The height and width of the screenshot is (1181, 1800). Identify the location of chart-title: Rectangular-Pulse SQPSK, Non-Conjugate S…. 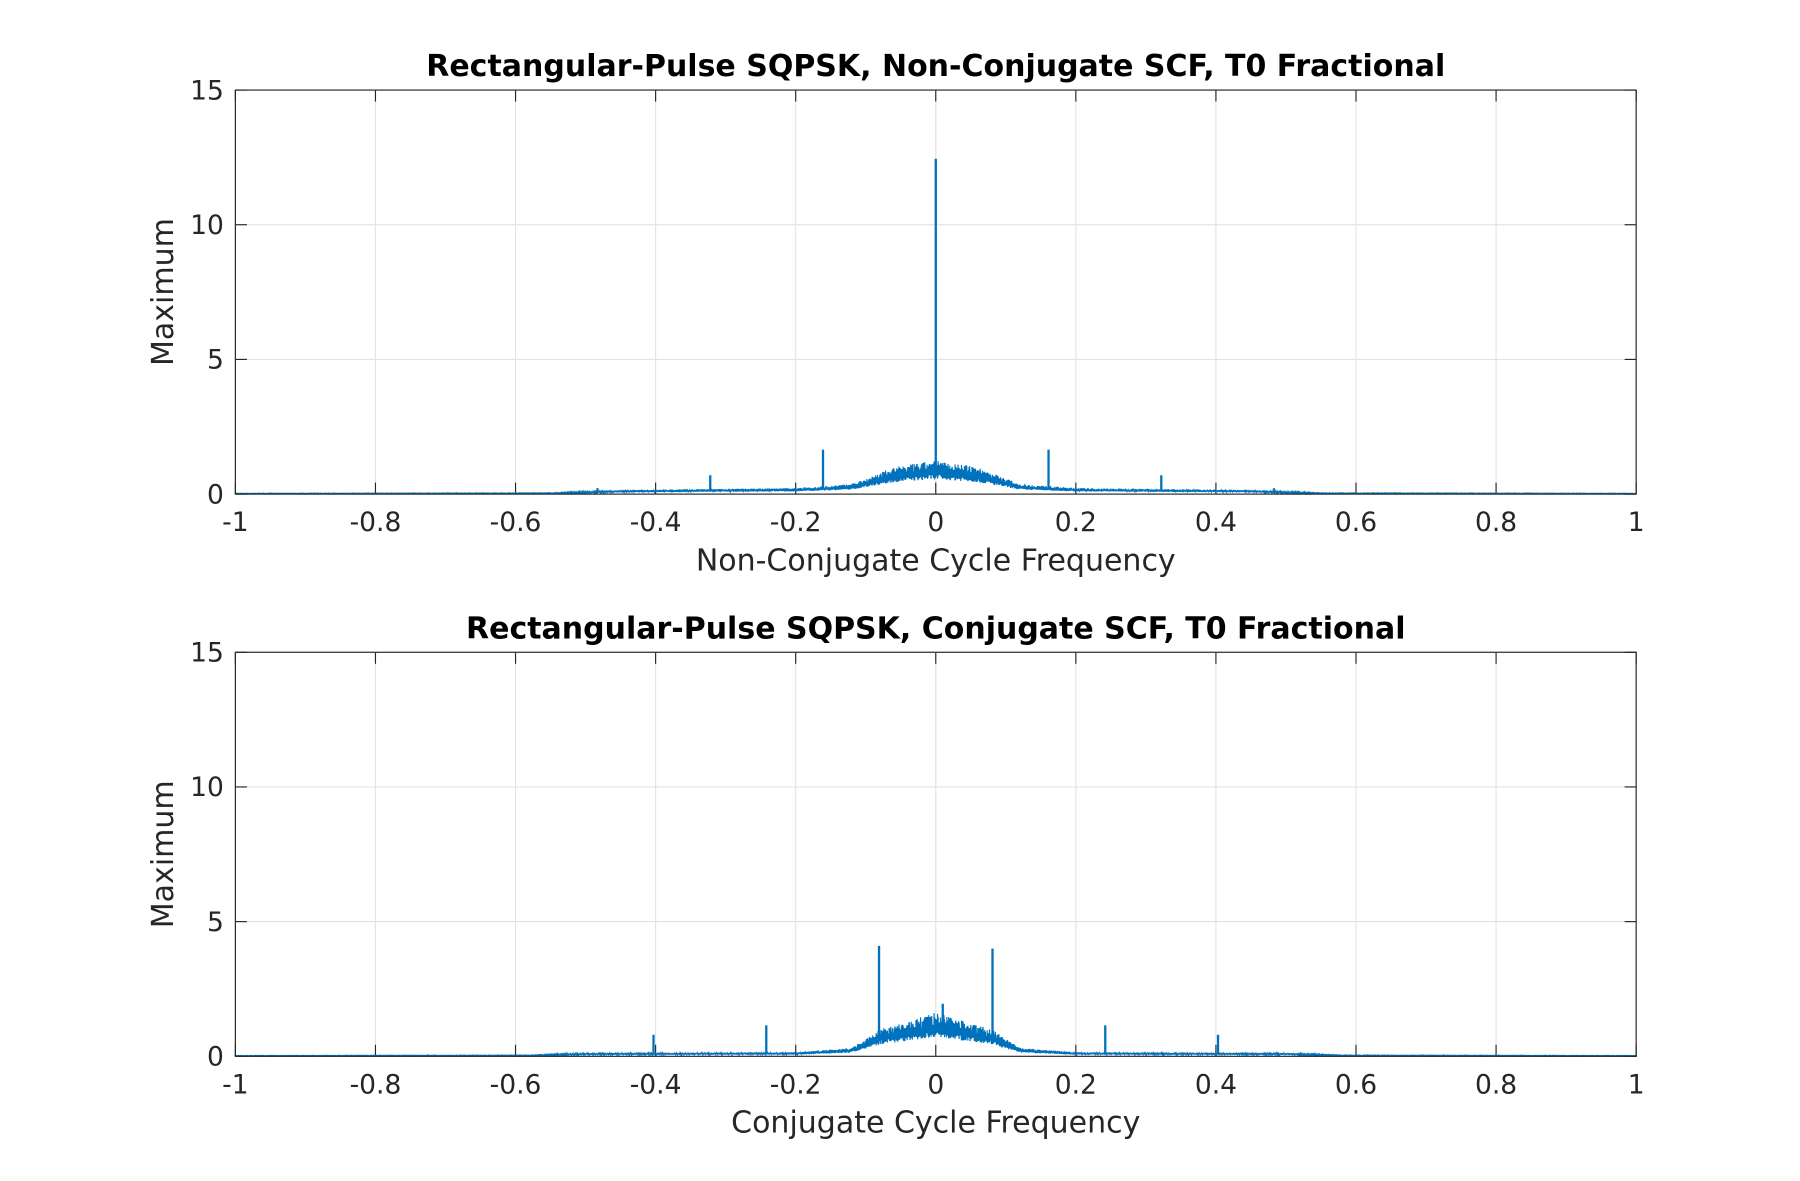
(935, 66).